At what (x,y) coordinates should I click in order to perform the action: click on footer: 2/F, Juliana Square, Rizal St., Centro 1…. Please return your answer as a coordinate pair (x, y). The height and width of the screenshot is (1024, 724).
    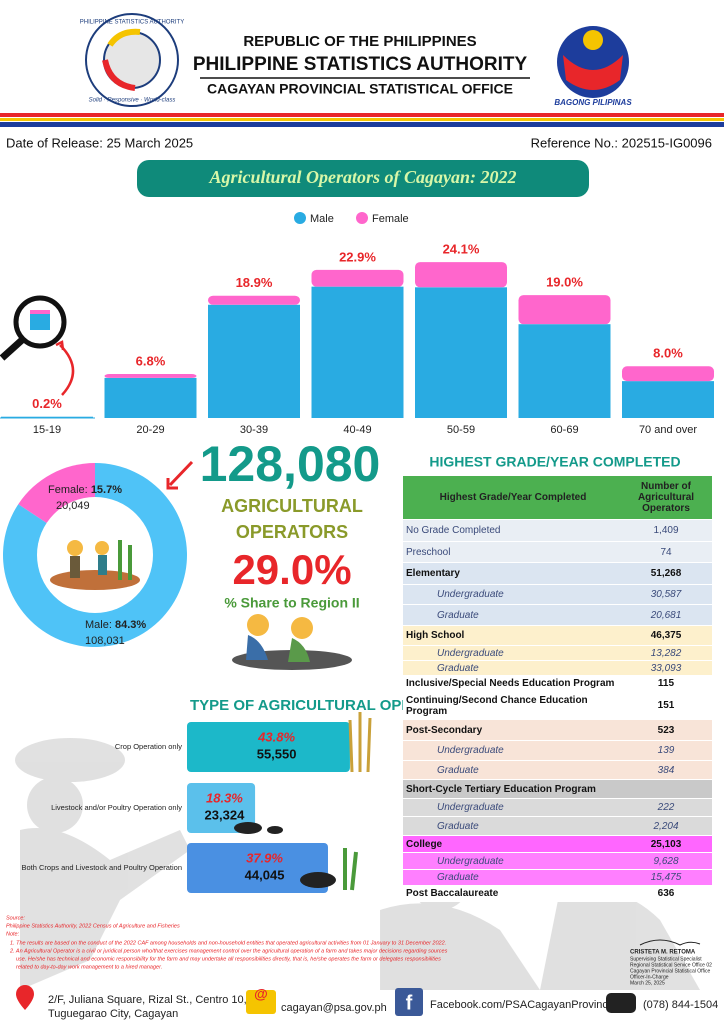
    Looking at the image, I should click on (367, 1002).